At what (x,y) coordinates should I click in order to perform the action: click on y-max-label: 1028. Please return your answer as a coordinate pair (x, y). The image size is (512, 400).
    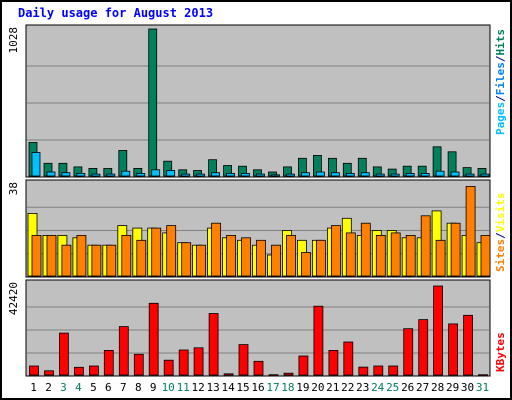
    Looking at the image, I should click on (13, 40).